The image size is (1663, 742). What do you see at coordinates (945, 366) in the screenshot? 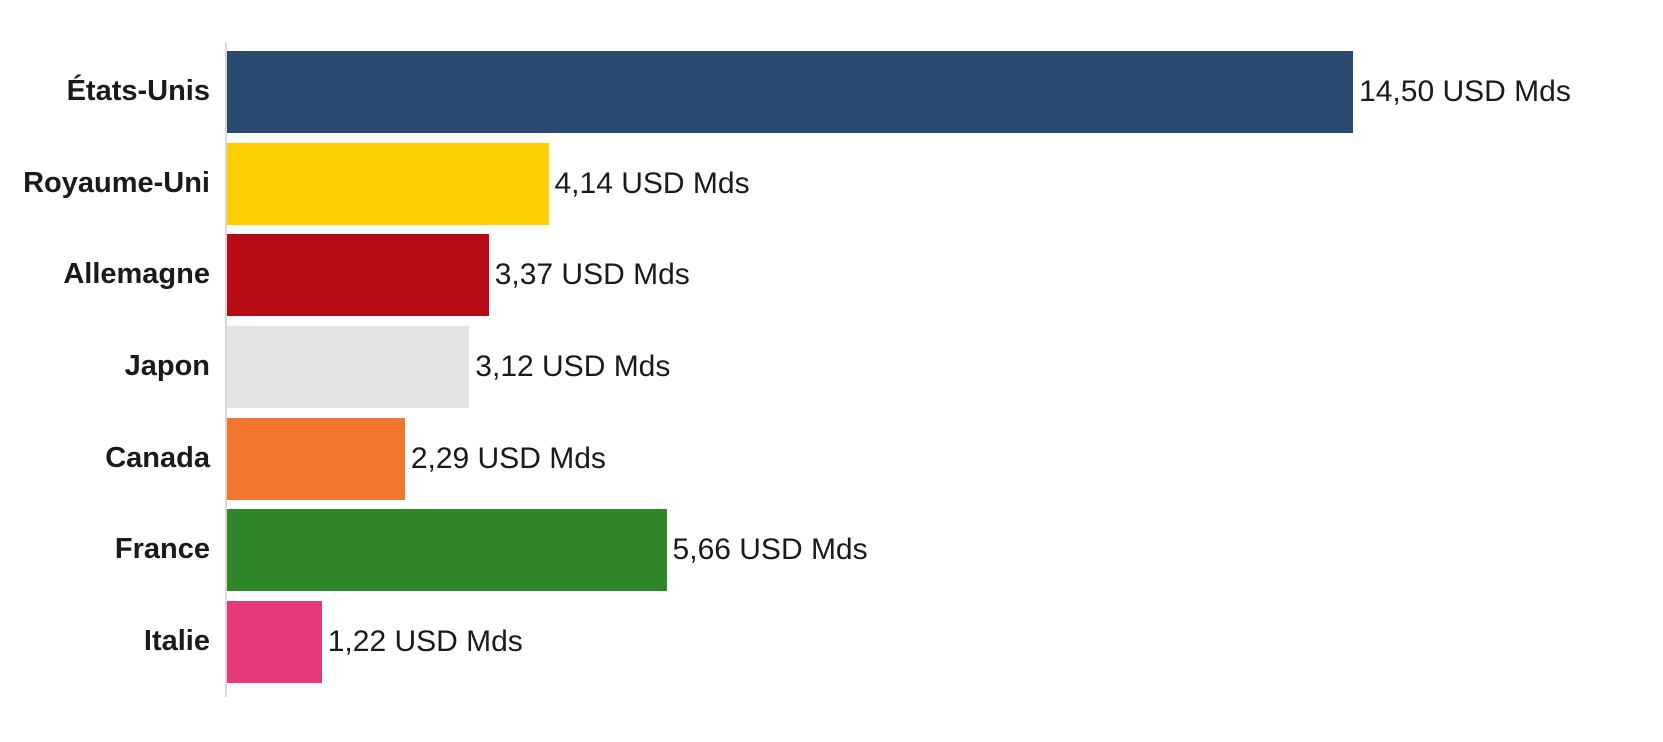
I see `bar-track: 3,12 USD Mds` at bounding box center [945, 366].